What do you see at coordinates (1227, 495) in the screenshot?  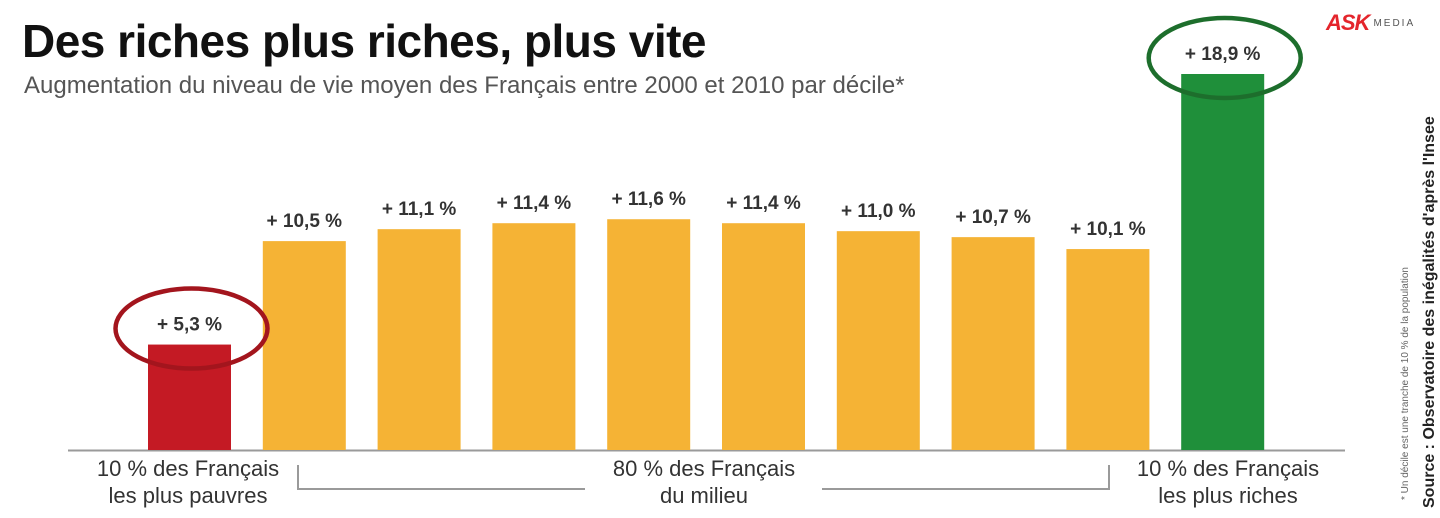 I see `group-label-3-line2: les plus riches` at bounding box center [1227, 495].